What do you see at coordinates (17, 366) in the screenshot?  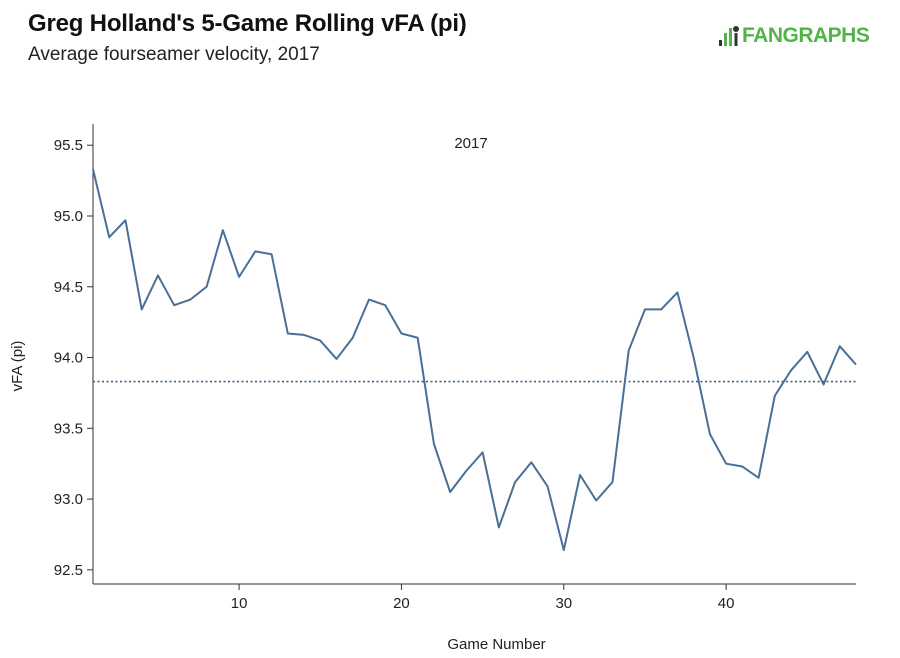 I see `y-axis-label: vFA (pi)` at bounding box center [17, 366].